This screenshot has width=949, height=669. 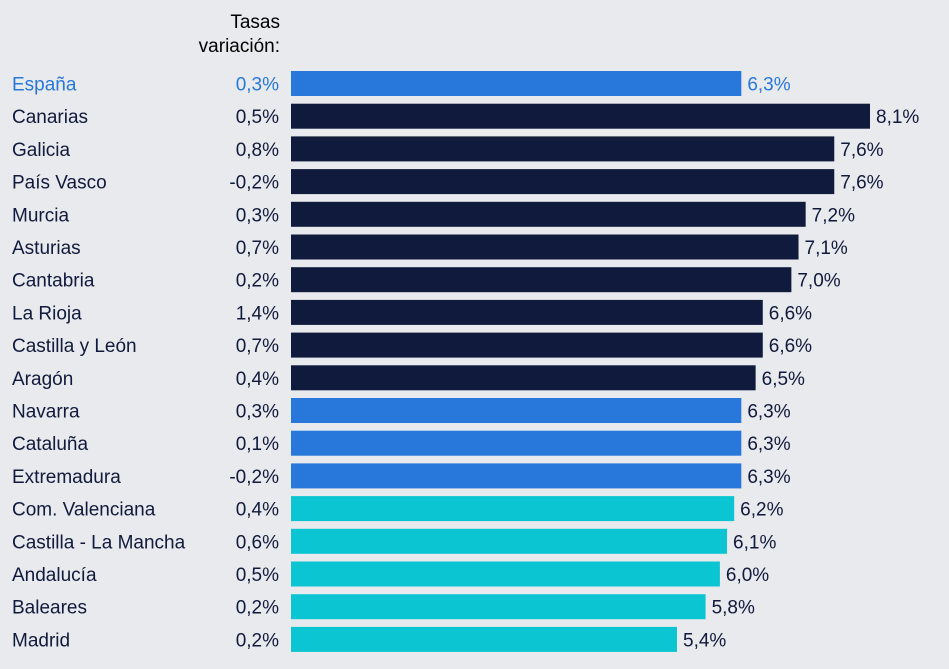 I want to click on category-label-la-rioja: La Rioja, so click(x=47, y=313).